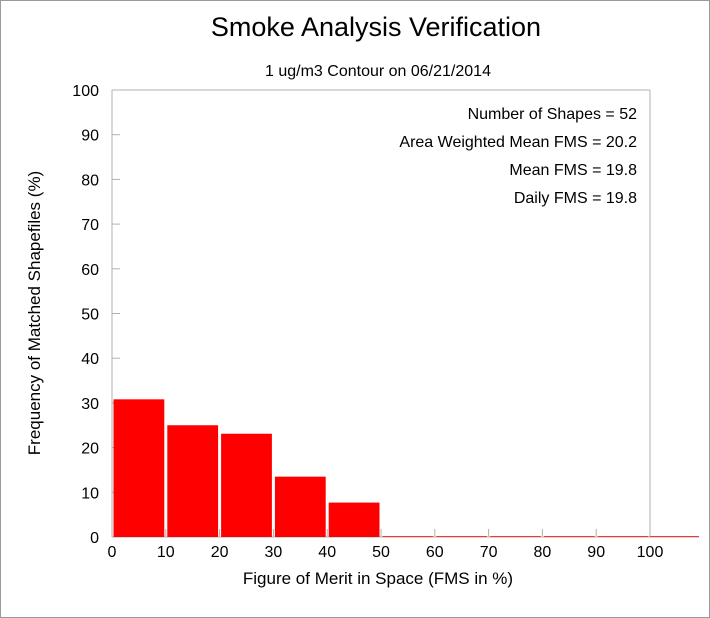  What do you see at coordinates (573, 170) in the screenshot?
I see `stats-annotation: Mean FMS = 19.8` at bounding box center [573, 170].